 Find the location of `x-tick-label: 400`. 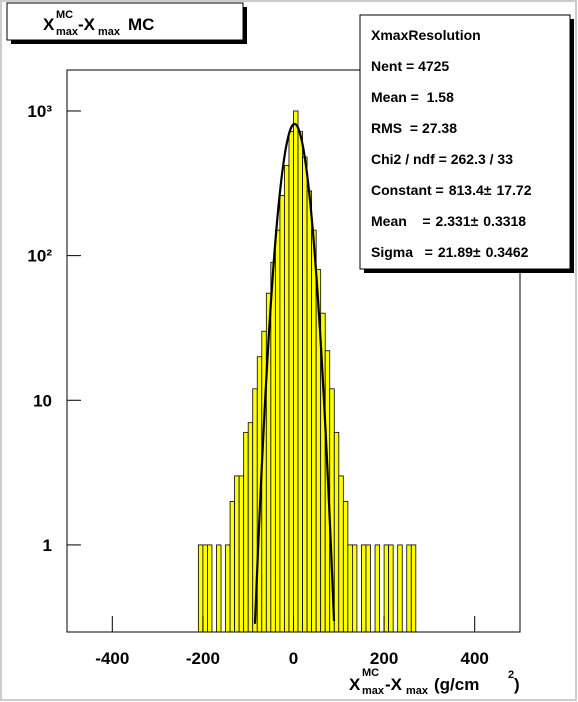

x-tick-label: 400 is located at coordinates (475, 658).